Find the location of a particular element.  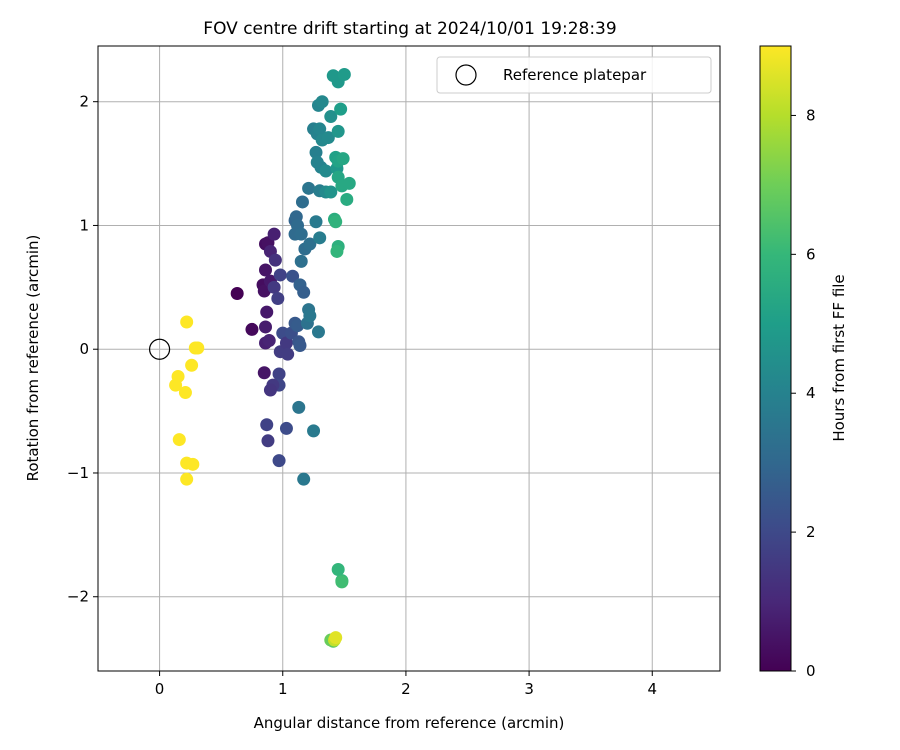

x-tick-label: 2 is located at coordinates (406, 689).